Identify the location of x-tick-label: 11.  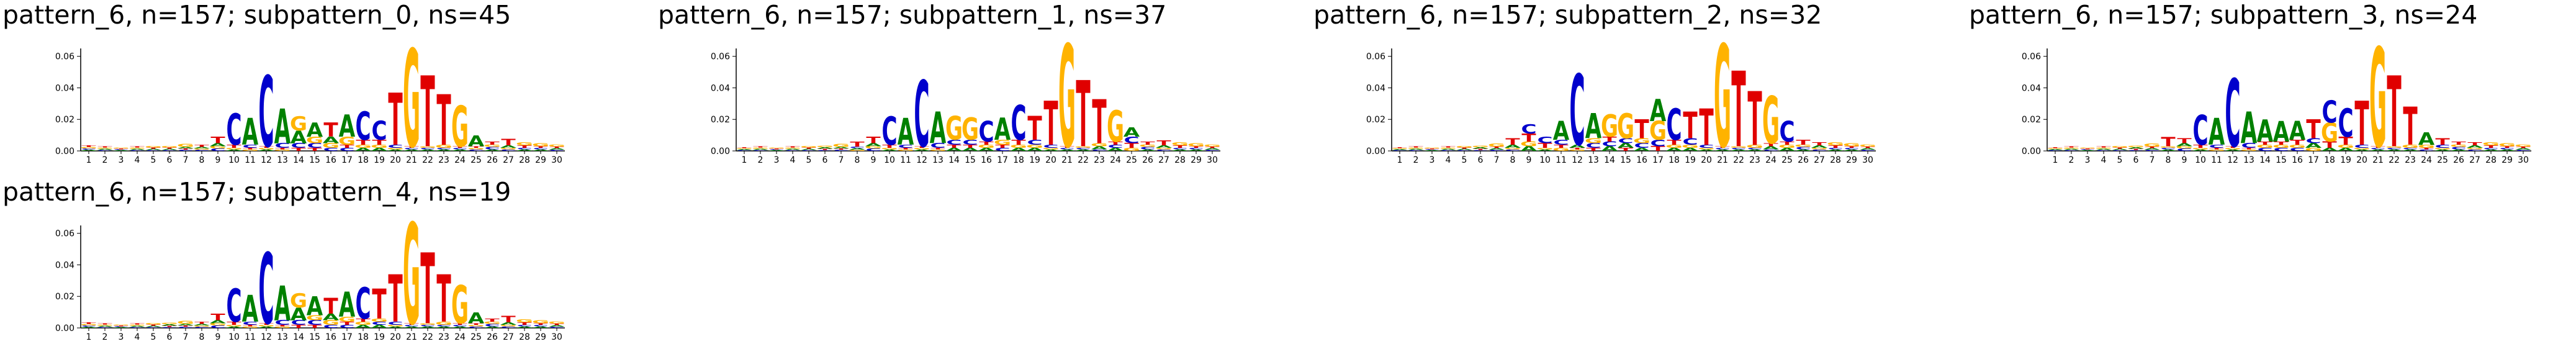
(1561, 160).